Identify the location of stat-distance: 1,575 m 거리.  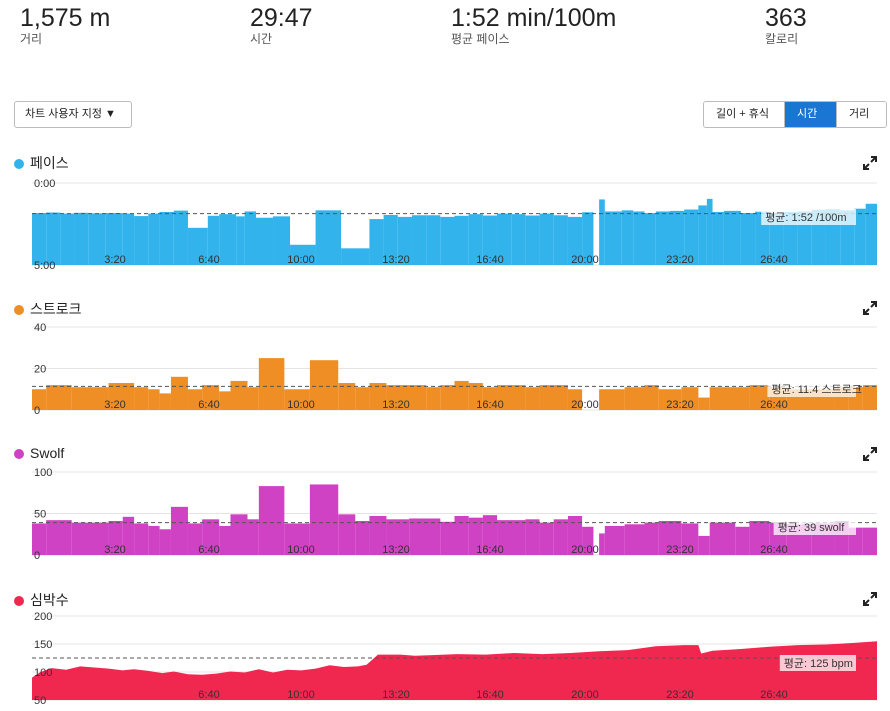
(65, 25).